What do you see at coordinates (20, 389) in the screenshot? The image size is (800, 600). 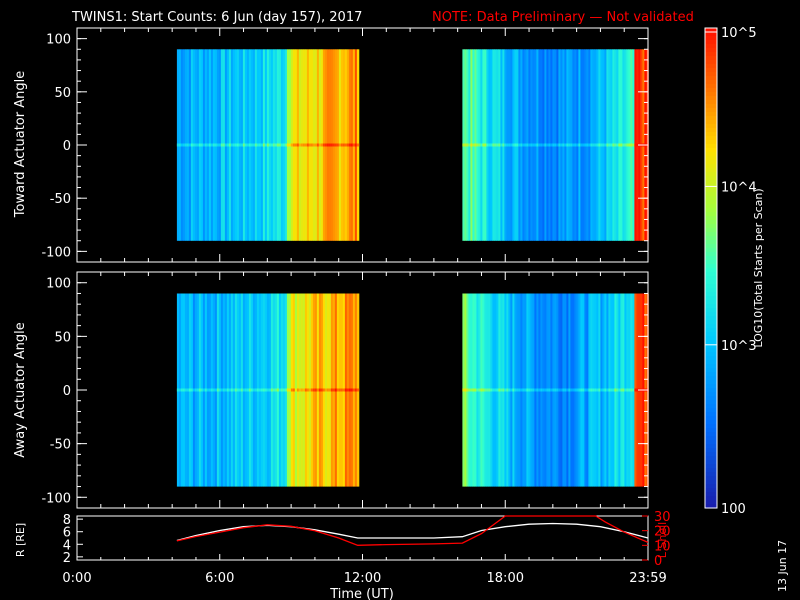 I see `away-angle-ylabel: Away Actuator Angle` at bounding box center [20, 389].